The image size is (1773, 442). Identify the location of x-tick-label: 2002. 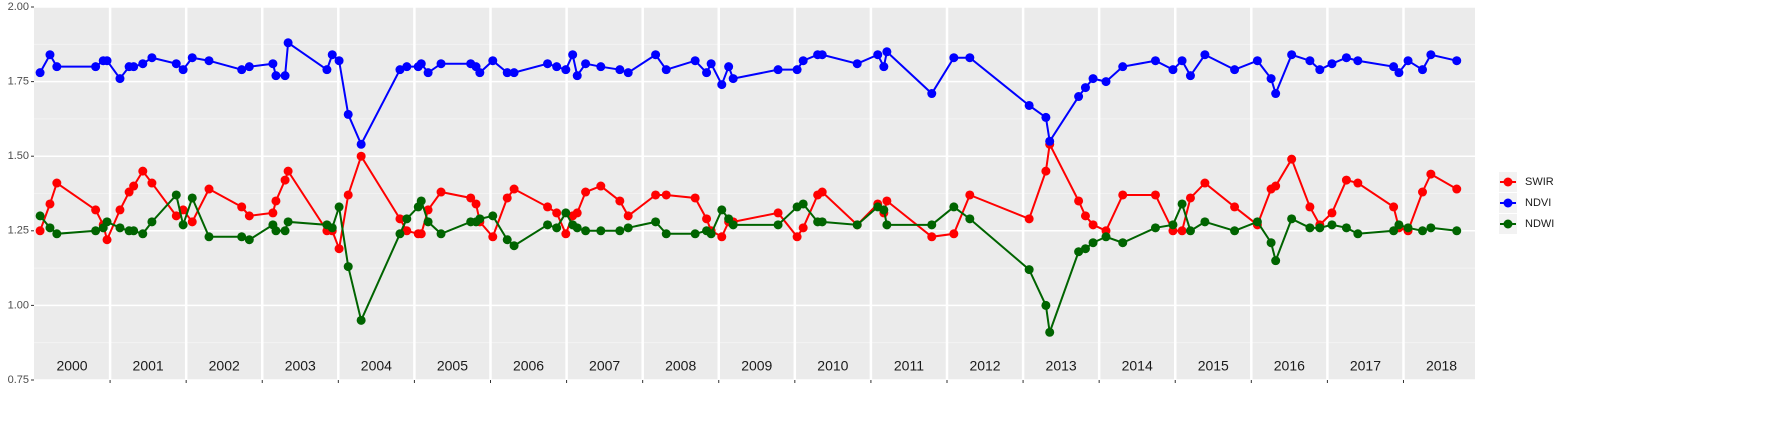
(224, 366).